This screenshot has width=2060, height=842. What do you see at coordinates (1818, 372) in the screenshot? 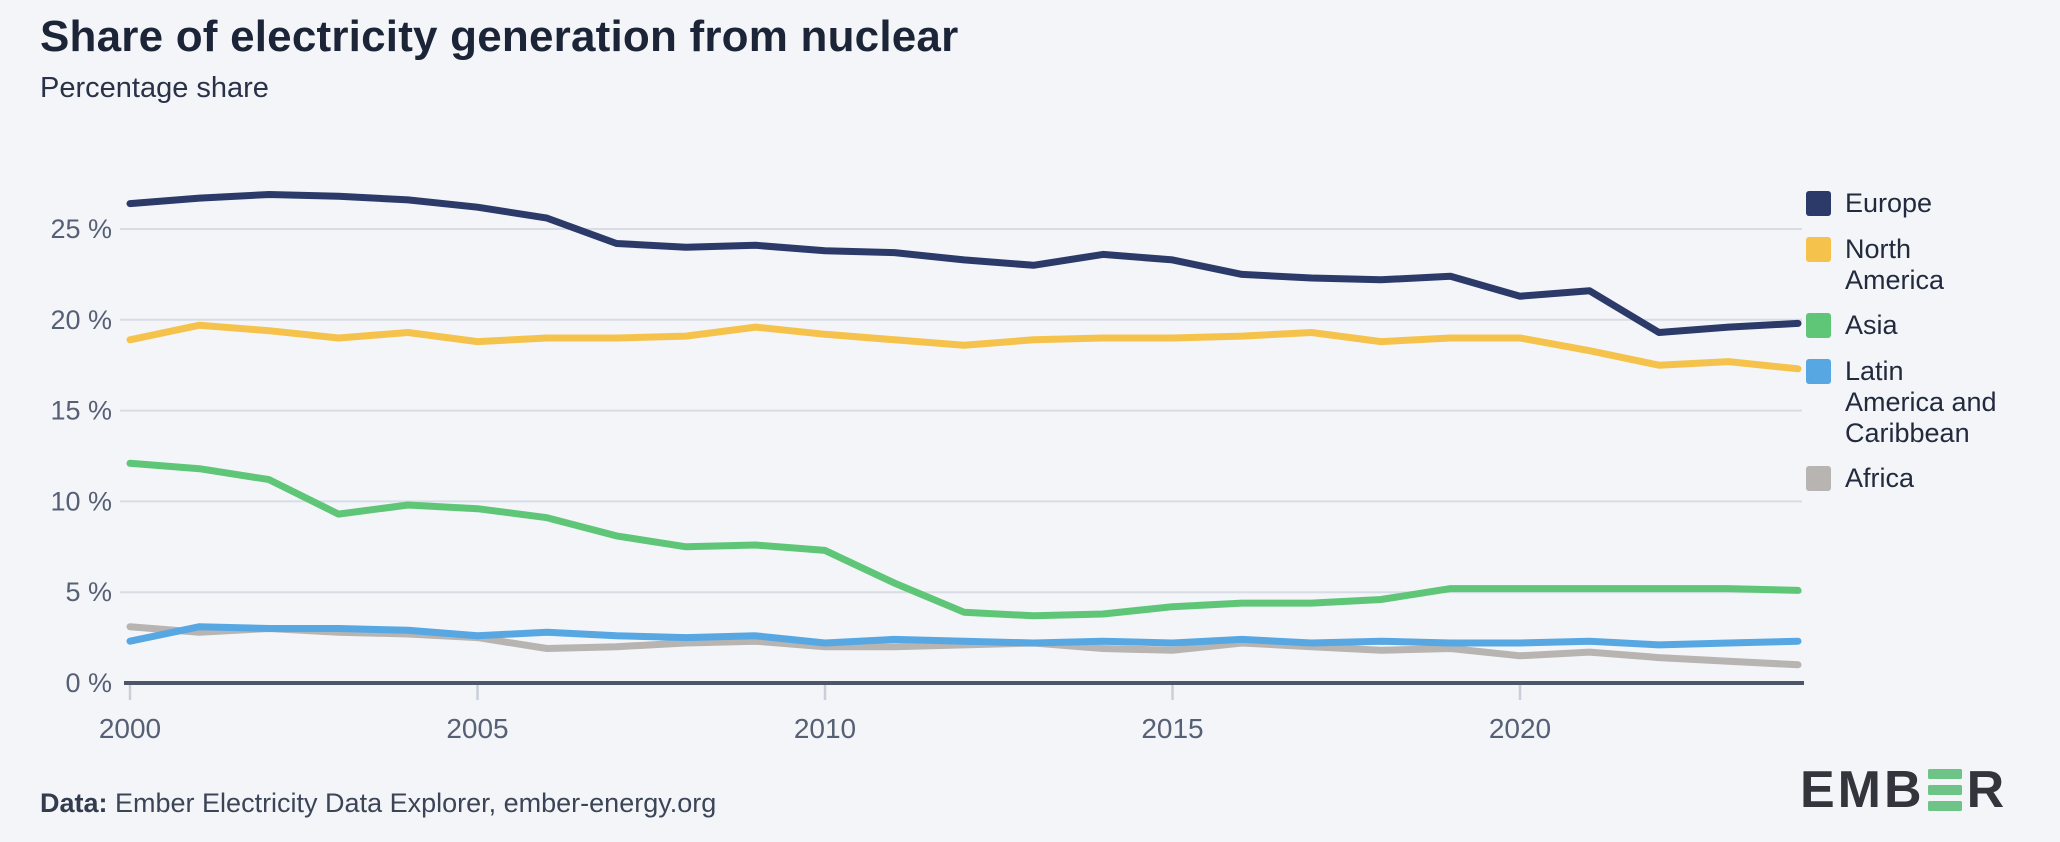
I see `legend-swatch-latin-america-and-caribbean` at bounding box center [1818, 372].